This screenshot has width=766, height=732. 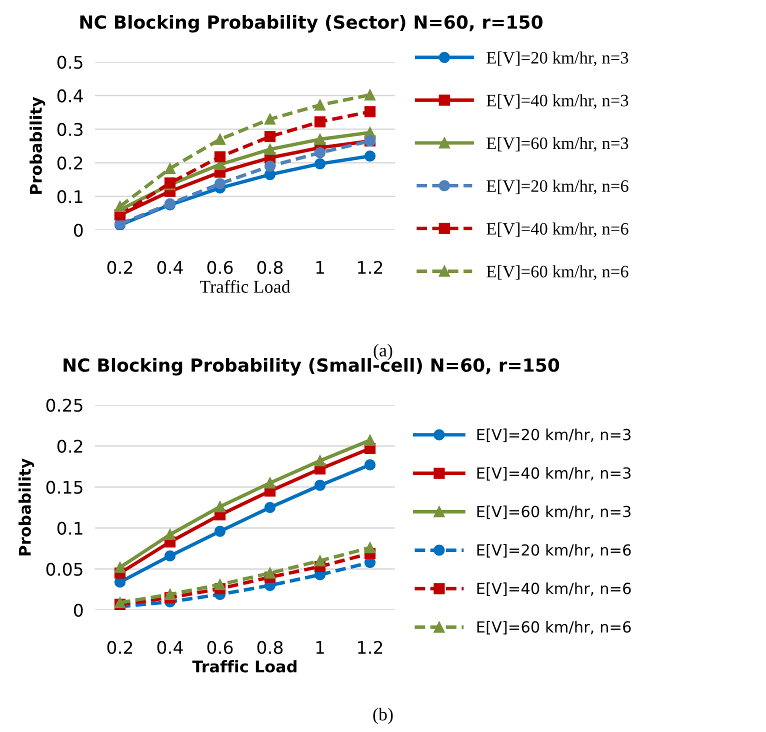 What do you see at coordinates (312, 367) in the screenshot?
I see `chart-title: NC Blocking Probability (Small-cell) N=60, r=150` at bounding box center [312, 367].